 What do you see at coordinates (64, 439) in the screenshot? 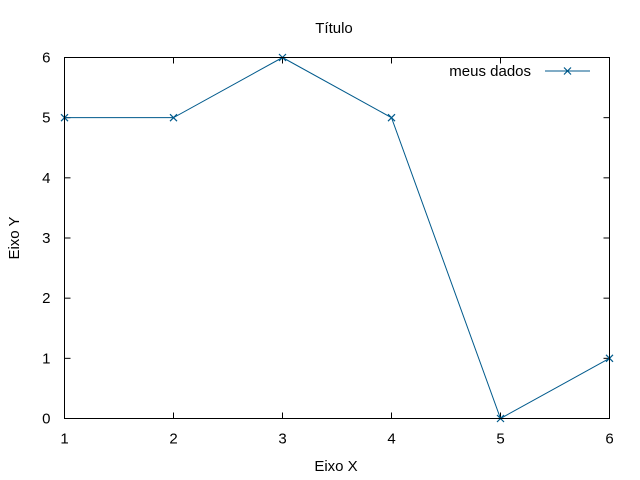
I see `x-tick-label: 1` at bounding box center [64, 439].